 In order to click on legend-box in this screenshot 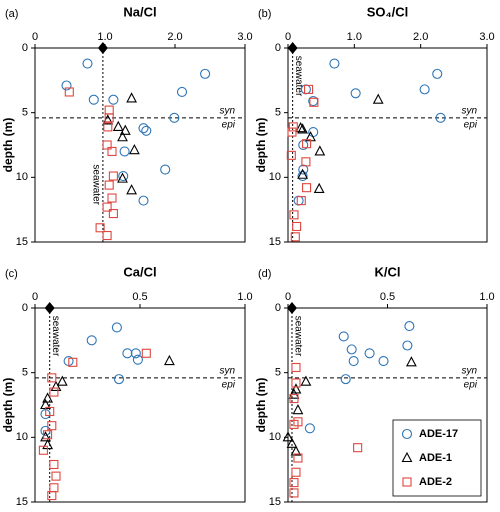, I will do `click(437, 458)`.